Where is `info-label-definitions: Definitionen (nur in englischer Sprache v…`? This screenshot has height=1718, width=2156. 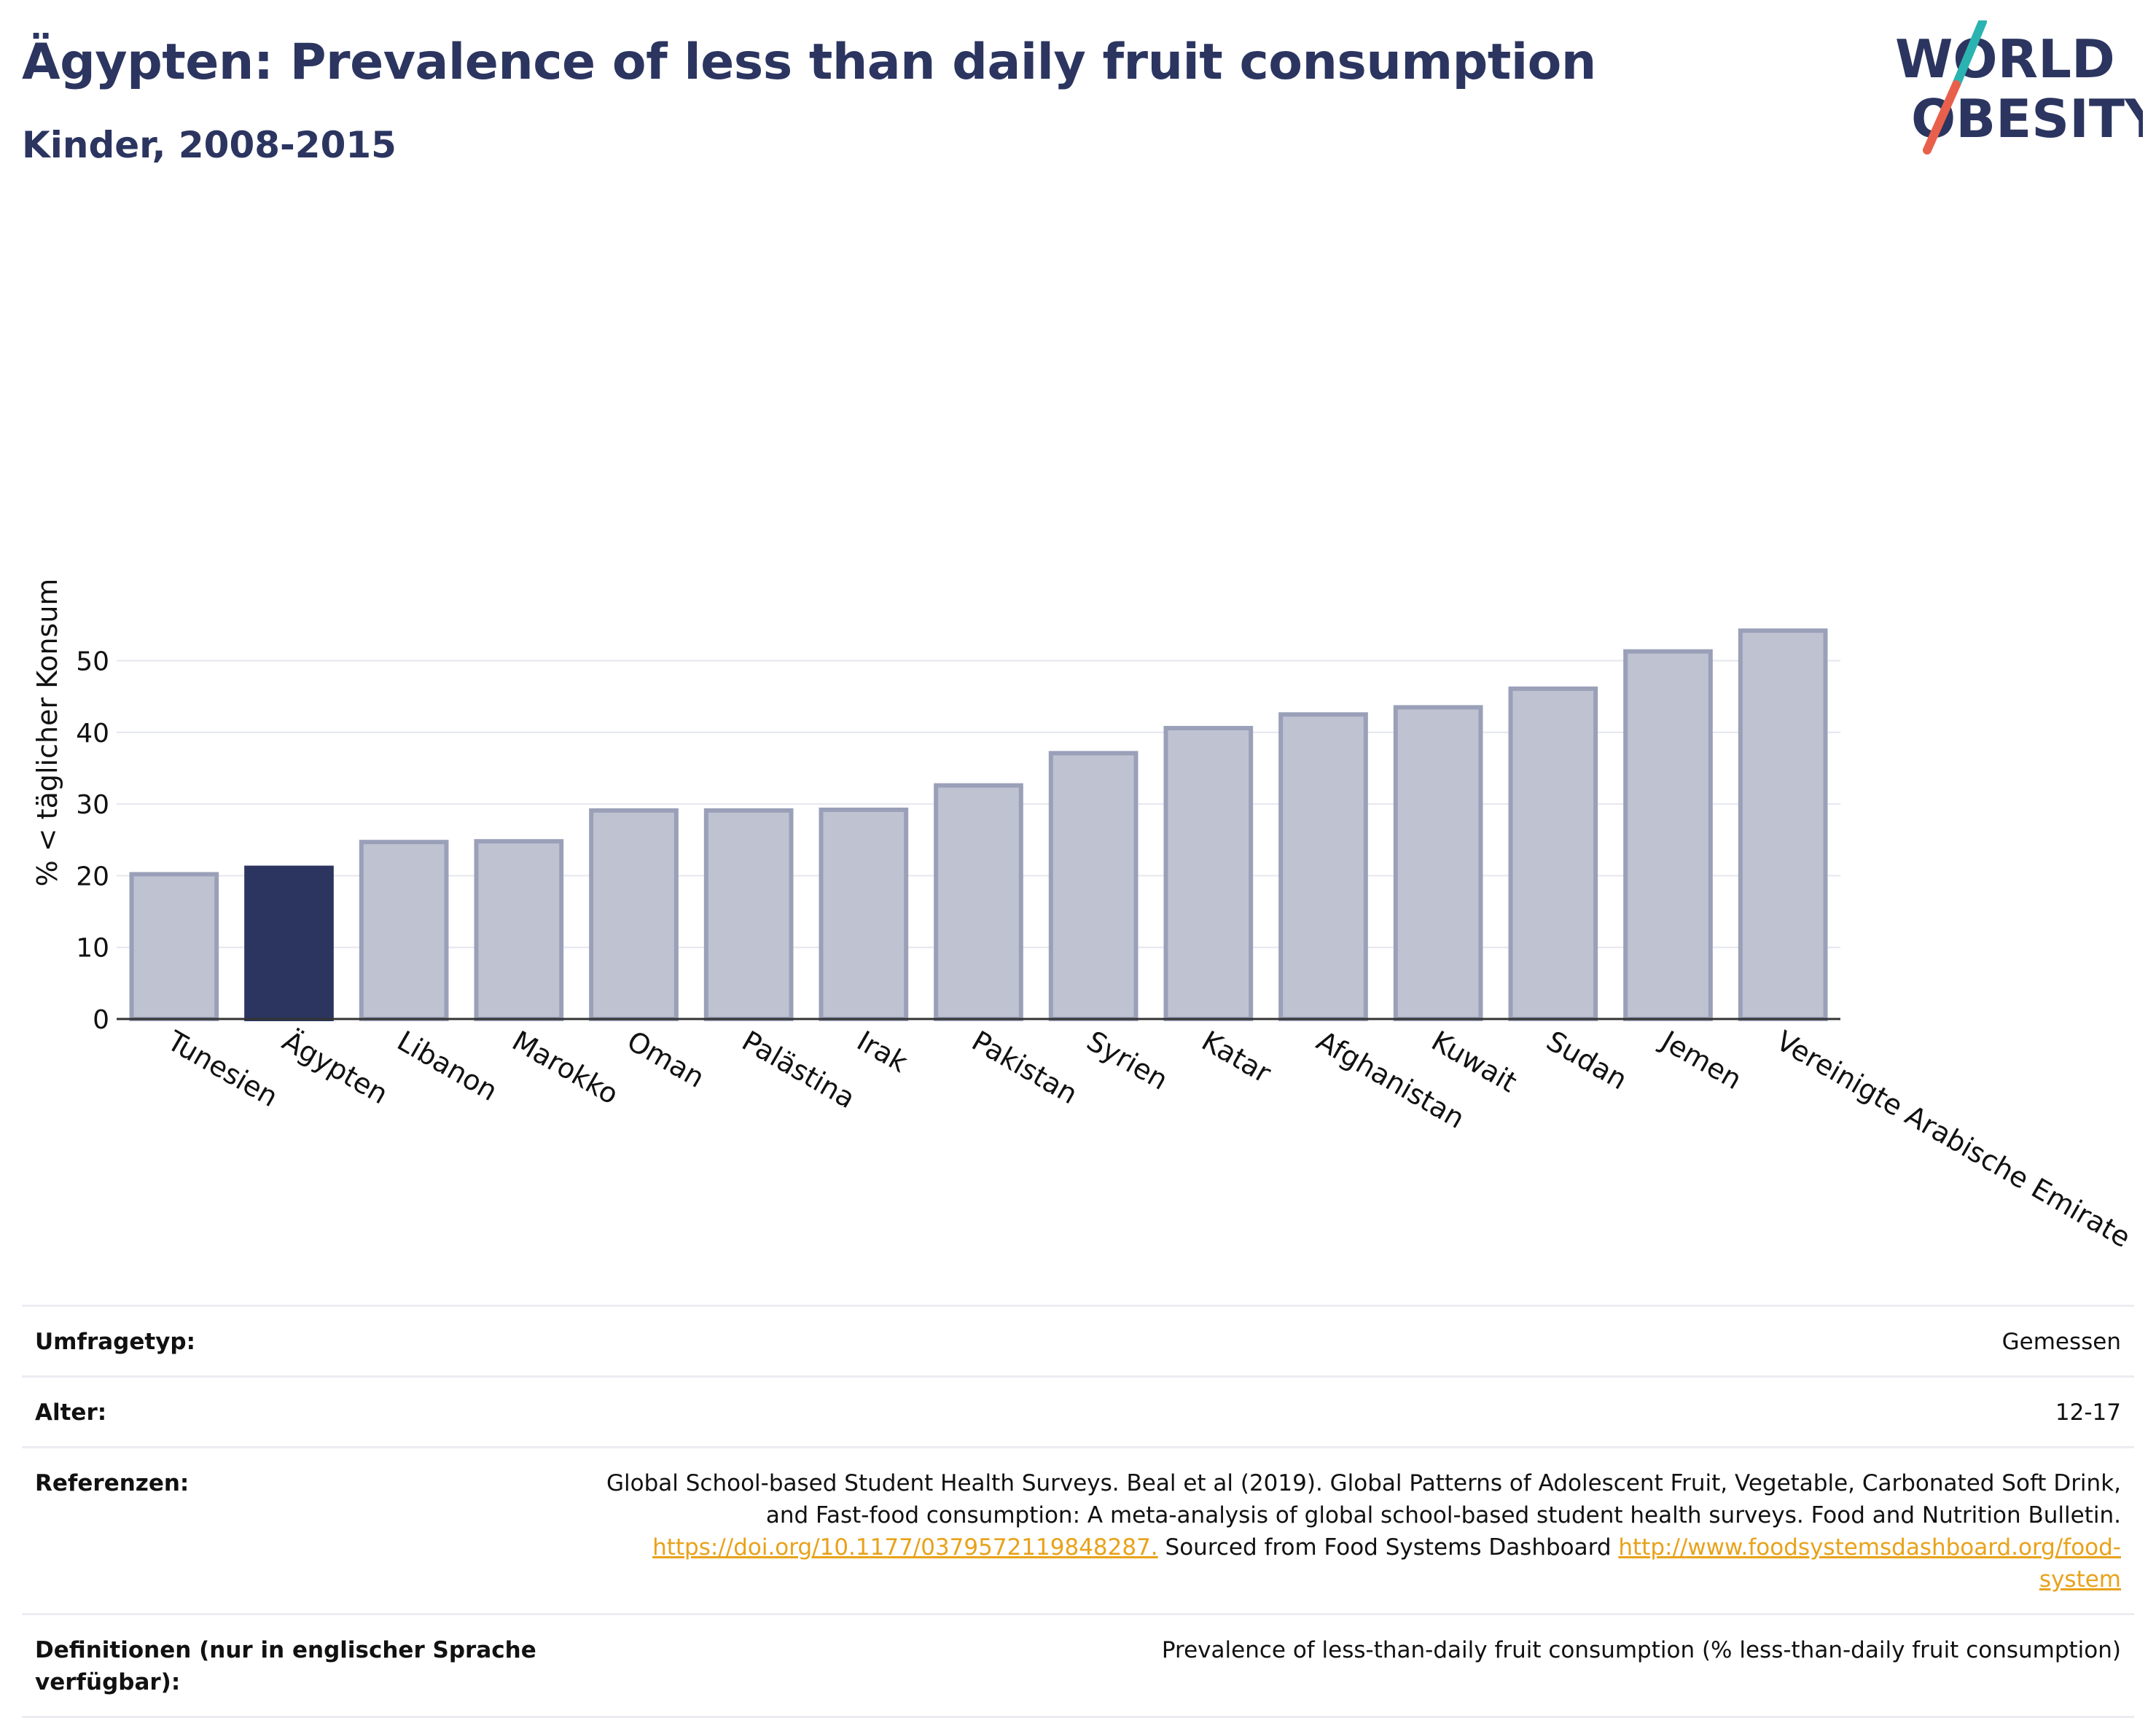
info-label-definitions: Definitionen (nur in englischer Sprache v… is located at coordinates (285, 1666).